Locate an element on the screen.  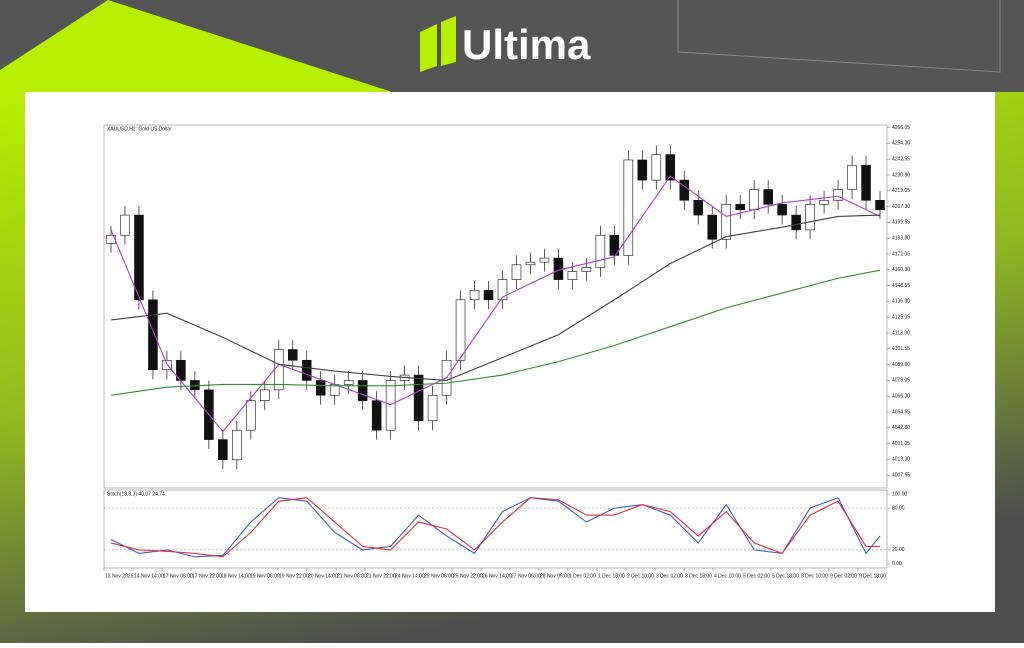
x-tick-label: 27 Nov 06:00 is located at coordinates (526, 576).